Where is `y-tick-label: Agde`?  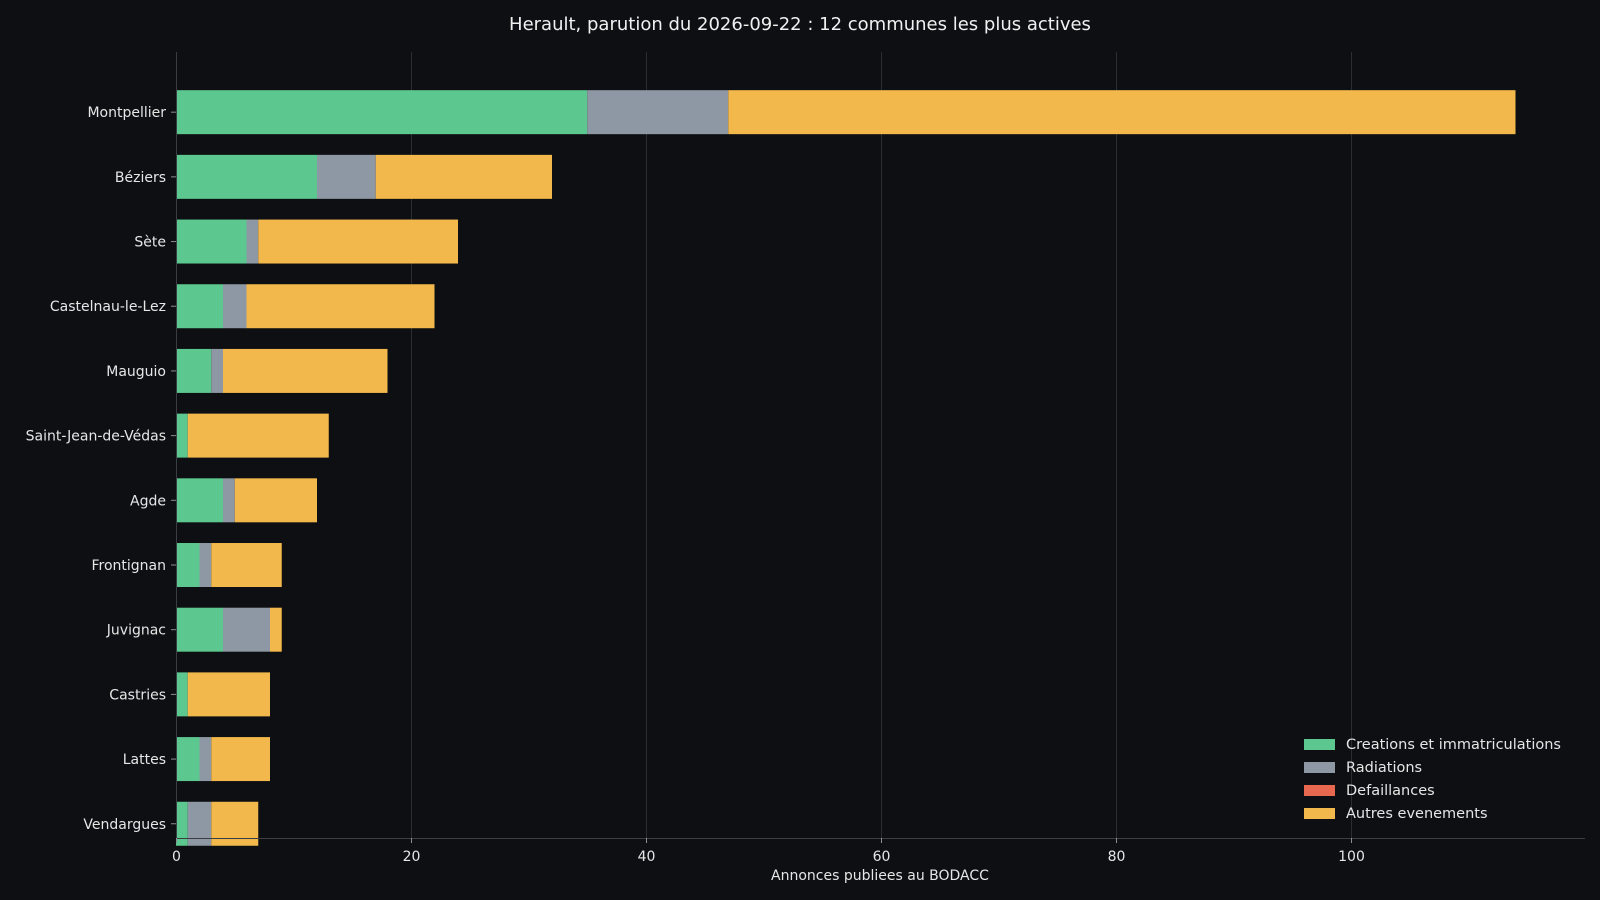
y-tick-label: Agde is located at coordinates (148, 501).